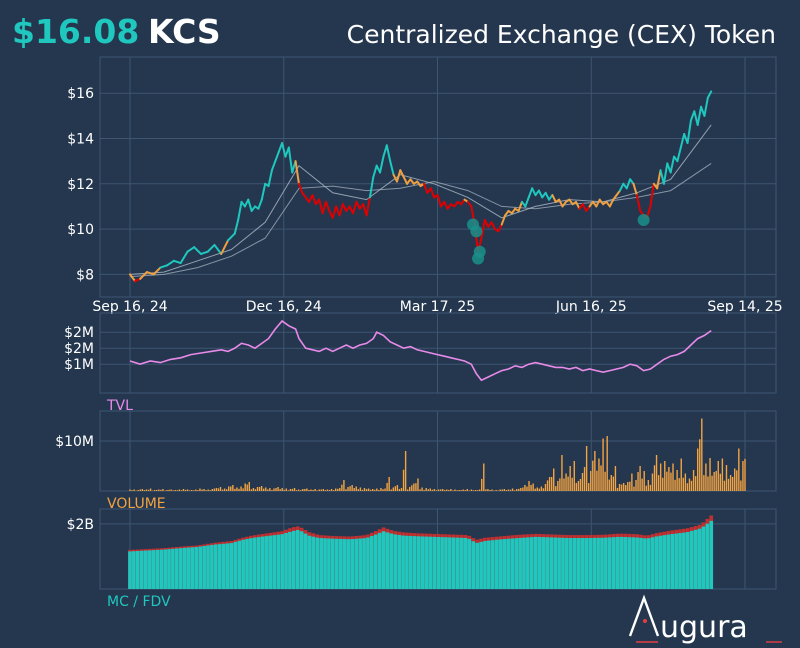 This screenshot has width=800, height=648. I want to click on mcap_fdv-title: MC / FDV, so click(139, 602).